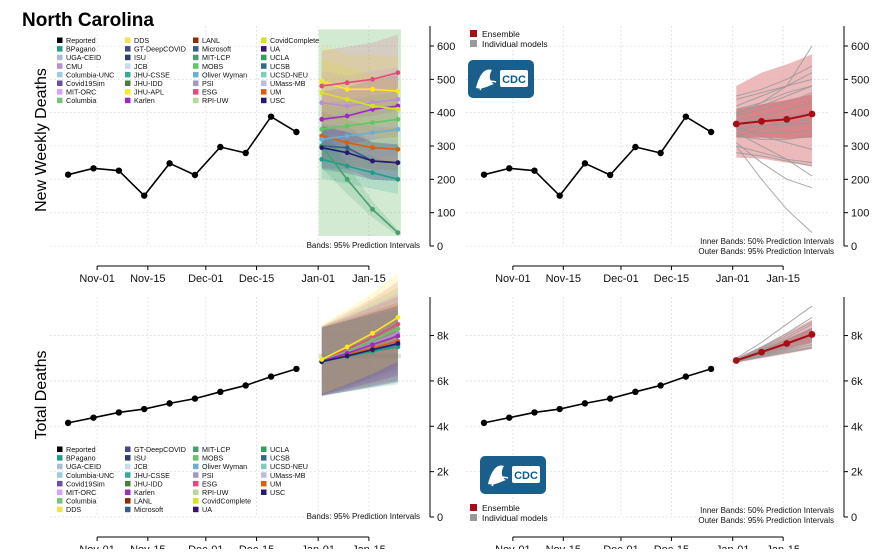 The image size is (876, 554). I want to click on y-tick-label: 200, so click(446, 180).